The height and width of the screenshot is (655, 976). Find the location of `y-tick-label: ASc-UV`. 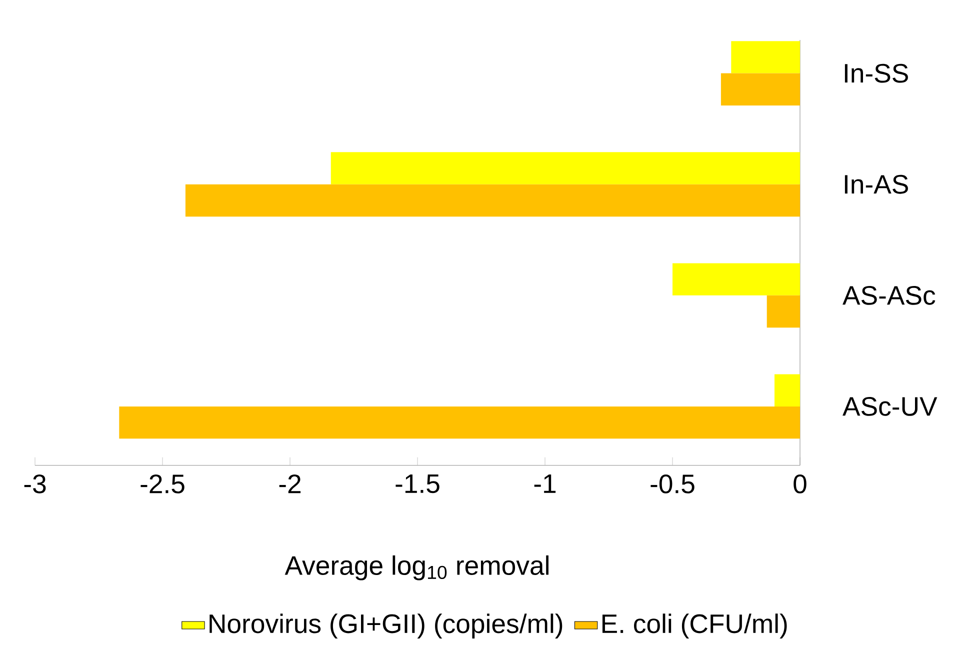

y-tick-label: ASc-UV is located at coordinates (890, 406).